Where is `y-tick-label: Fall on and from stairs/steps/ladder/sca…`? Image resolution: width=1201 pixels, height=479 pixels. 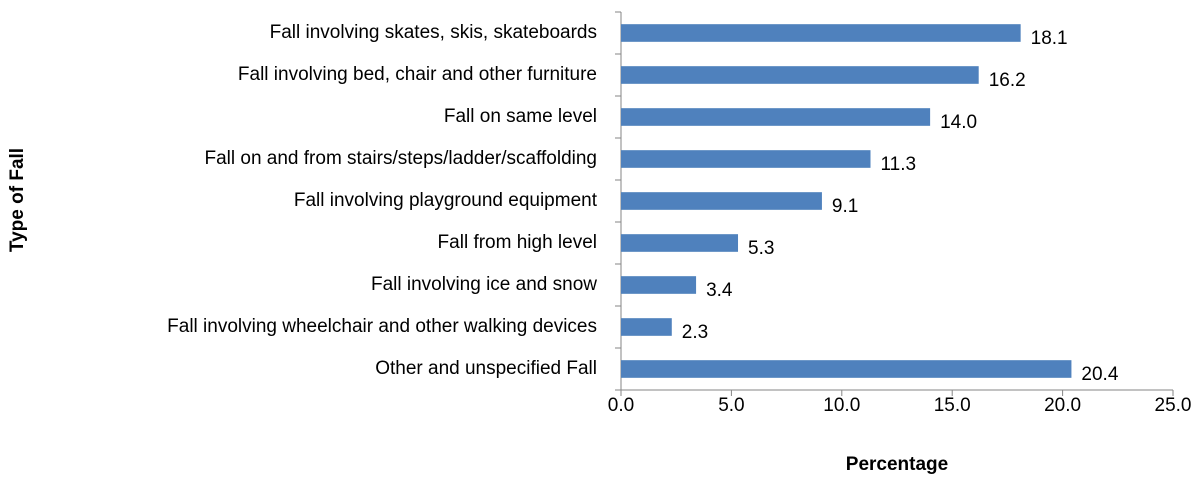
y-tick-label: Fall on and from stairs/steps/ladder/sca… is located at coordinates (400, 158).